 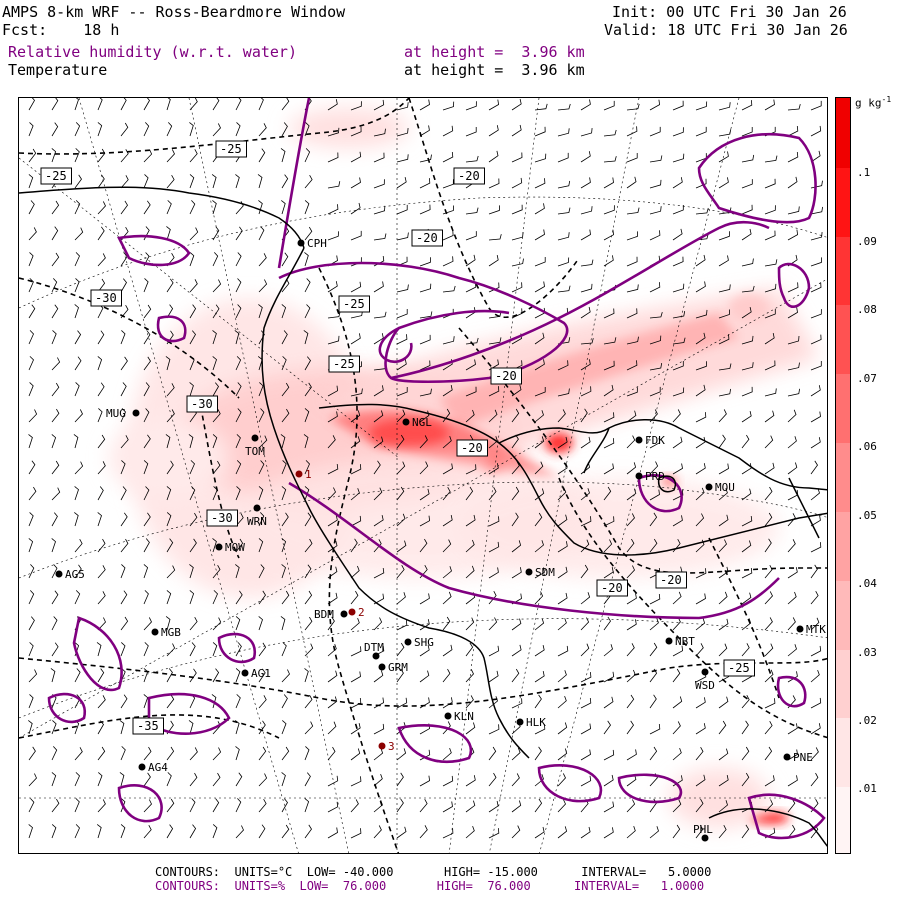 What do you see at coordinates (494, 52) in the screenshot?
I see `field1-height: at height = 3.96 km` at bounding box center [494, 52].